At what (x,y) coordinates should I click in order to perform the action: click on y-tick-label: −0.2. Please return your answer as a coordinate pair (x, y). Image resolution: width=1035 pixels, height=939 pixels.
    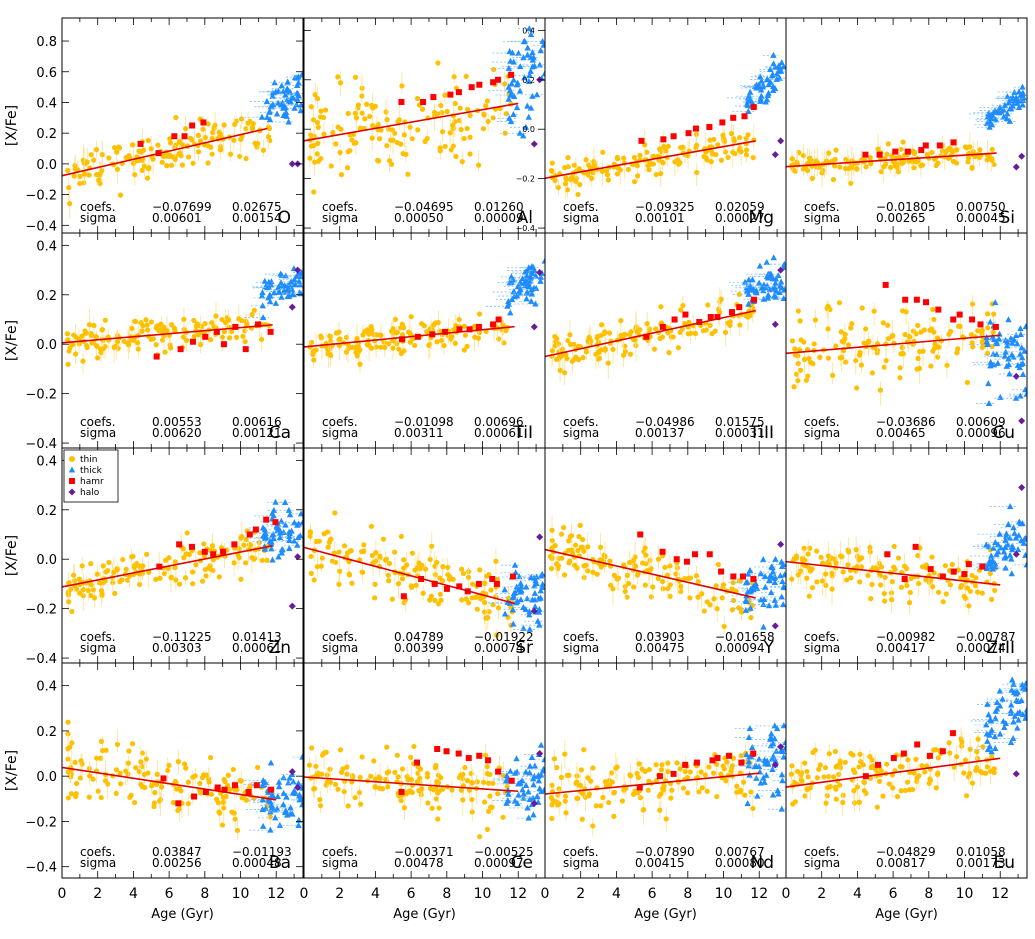
    Looking at the image, I should click on (41, 610).